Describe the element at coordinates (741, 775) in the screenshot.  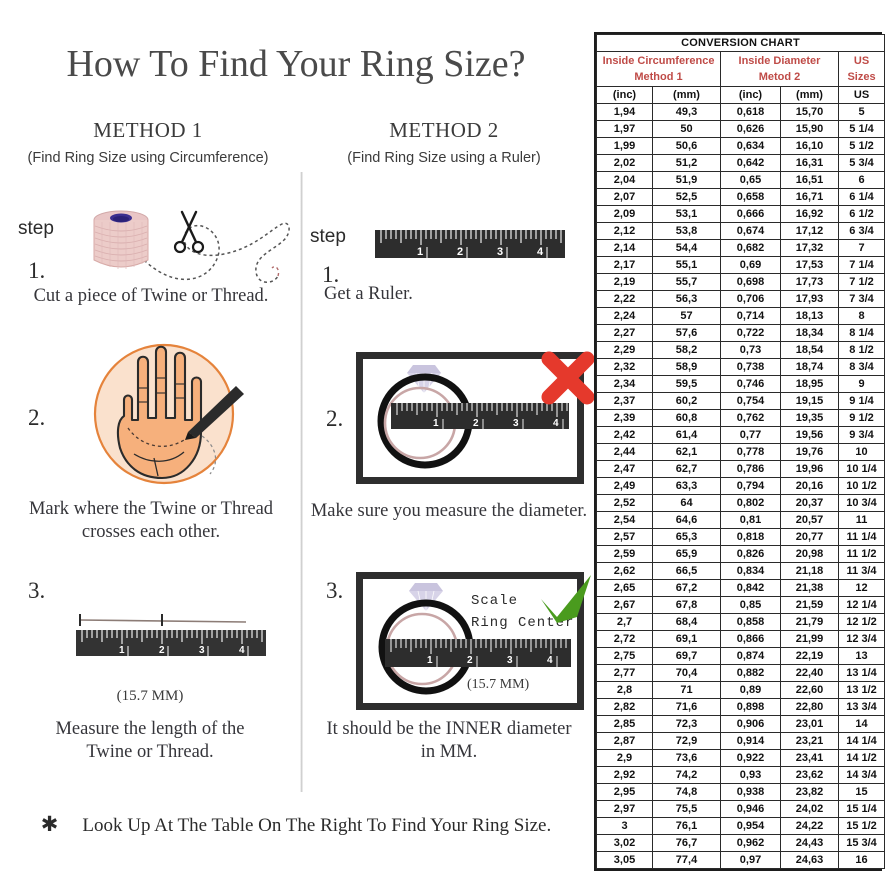
I see `table-row: 2,92 74,2 0,93 23,62 14 3/4` at that location.